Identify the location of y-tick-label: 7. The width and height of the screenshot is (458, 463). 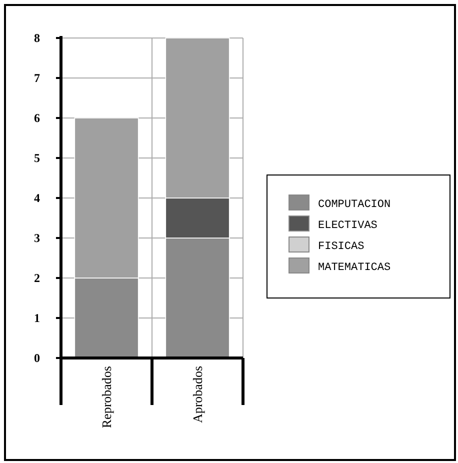
(37, 78).